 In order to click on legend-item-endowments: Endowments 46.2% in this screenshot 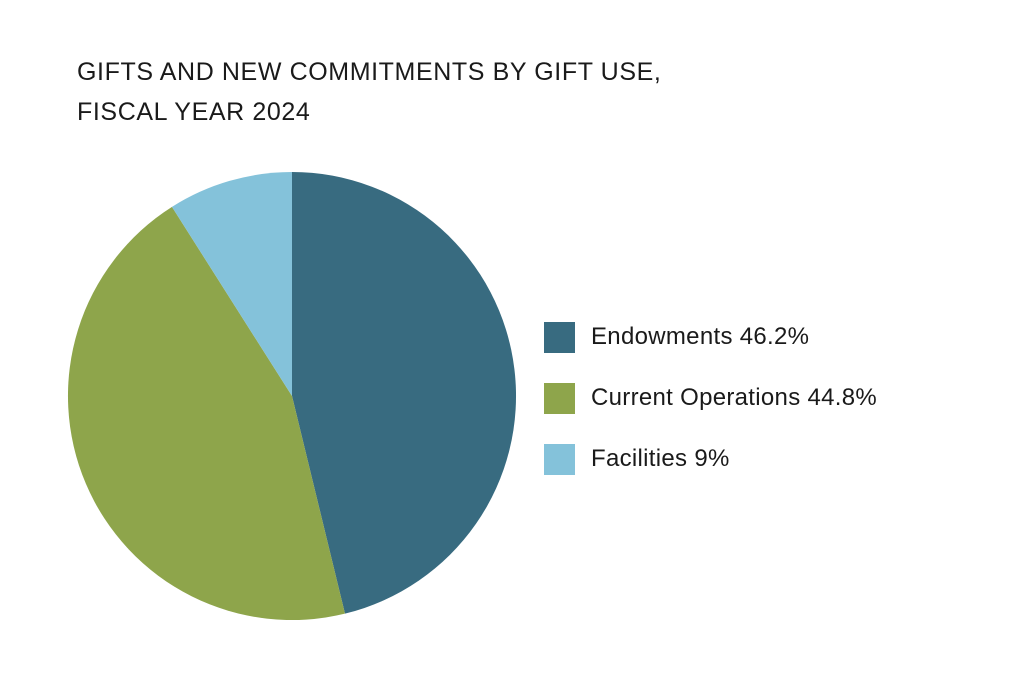, I will do `click(710, 337)`.